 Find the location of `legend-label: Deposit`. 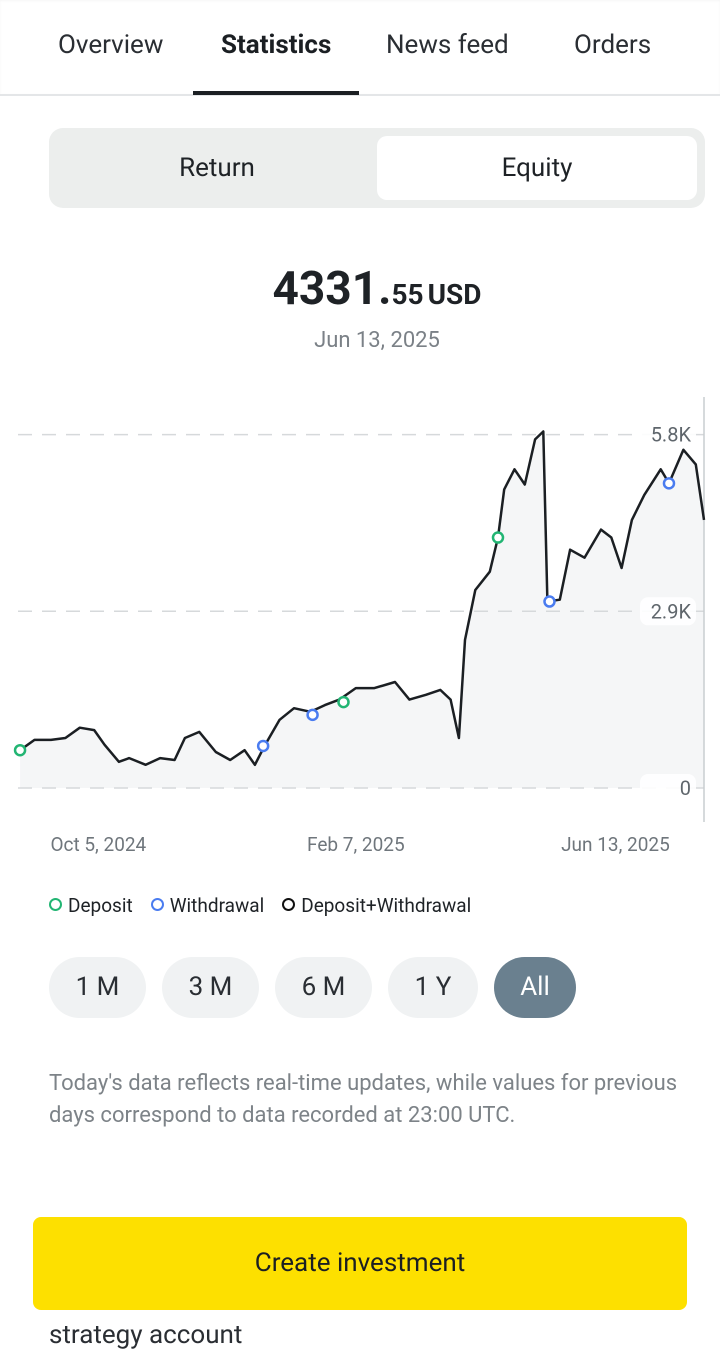

legend-label: Deposit is located at coordinates (100, 905).